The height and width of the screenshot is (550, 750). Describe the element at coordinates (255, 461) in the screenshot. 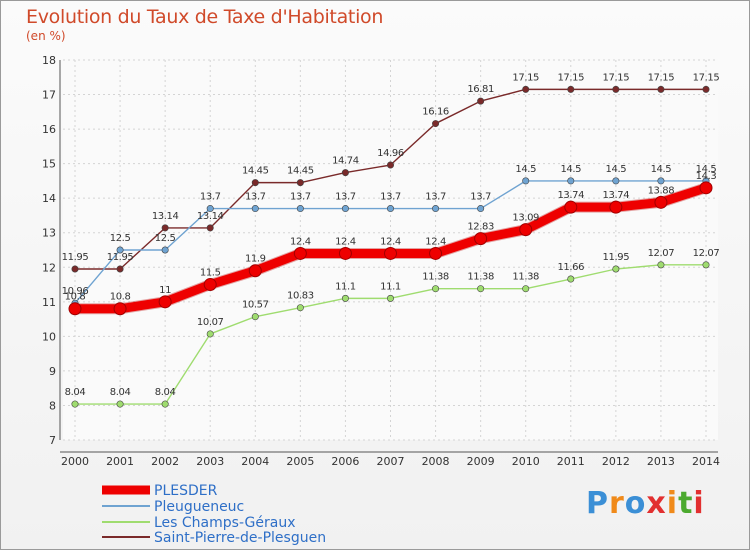

I see `x-tick-label: 2004` at that location.